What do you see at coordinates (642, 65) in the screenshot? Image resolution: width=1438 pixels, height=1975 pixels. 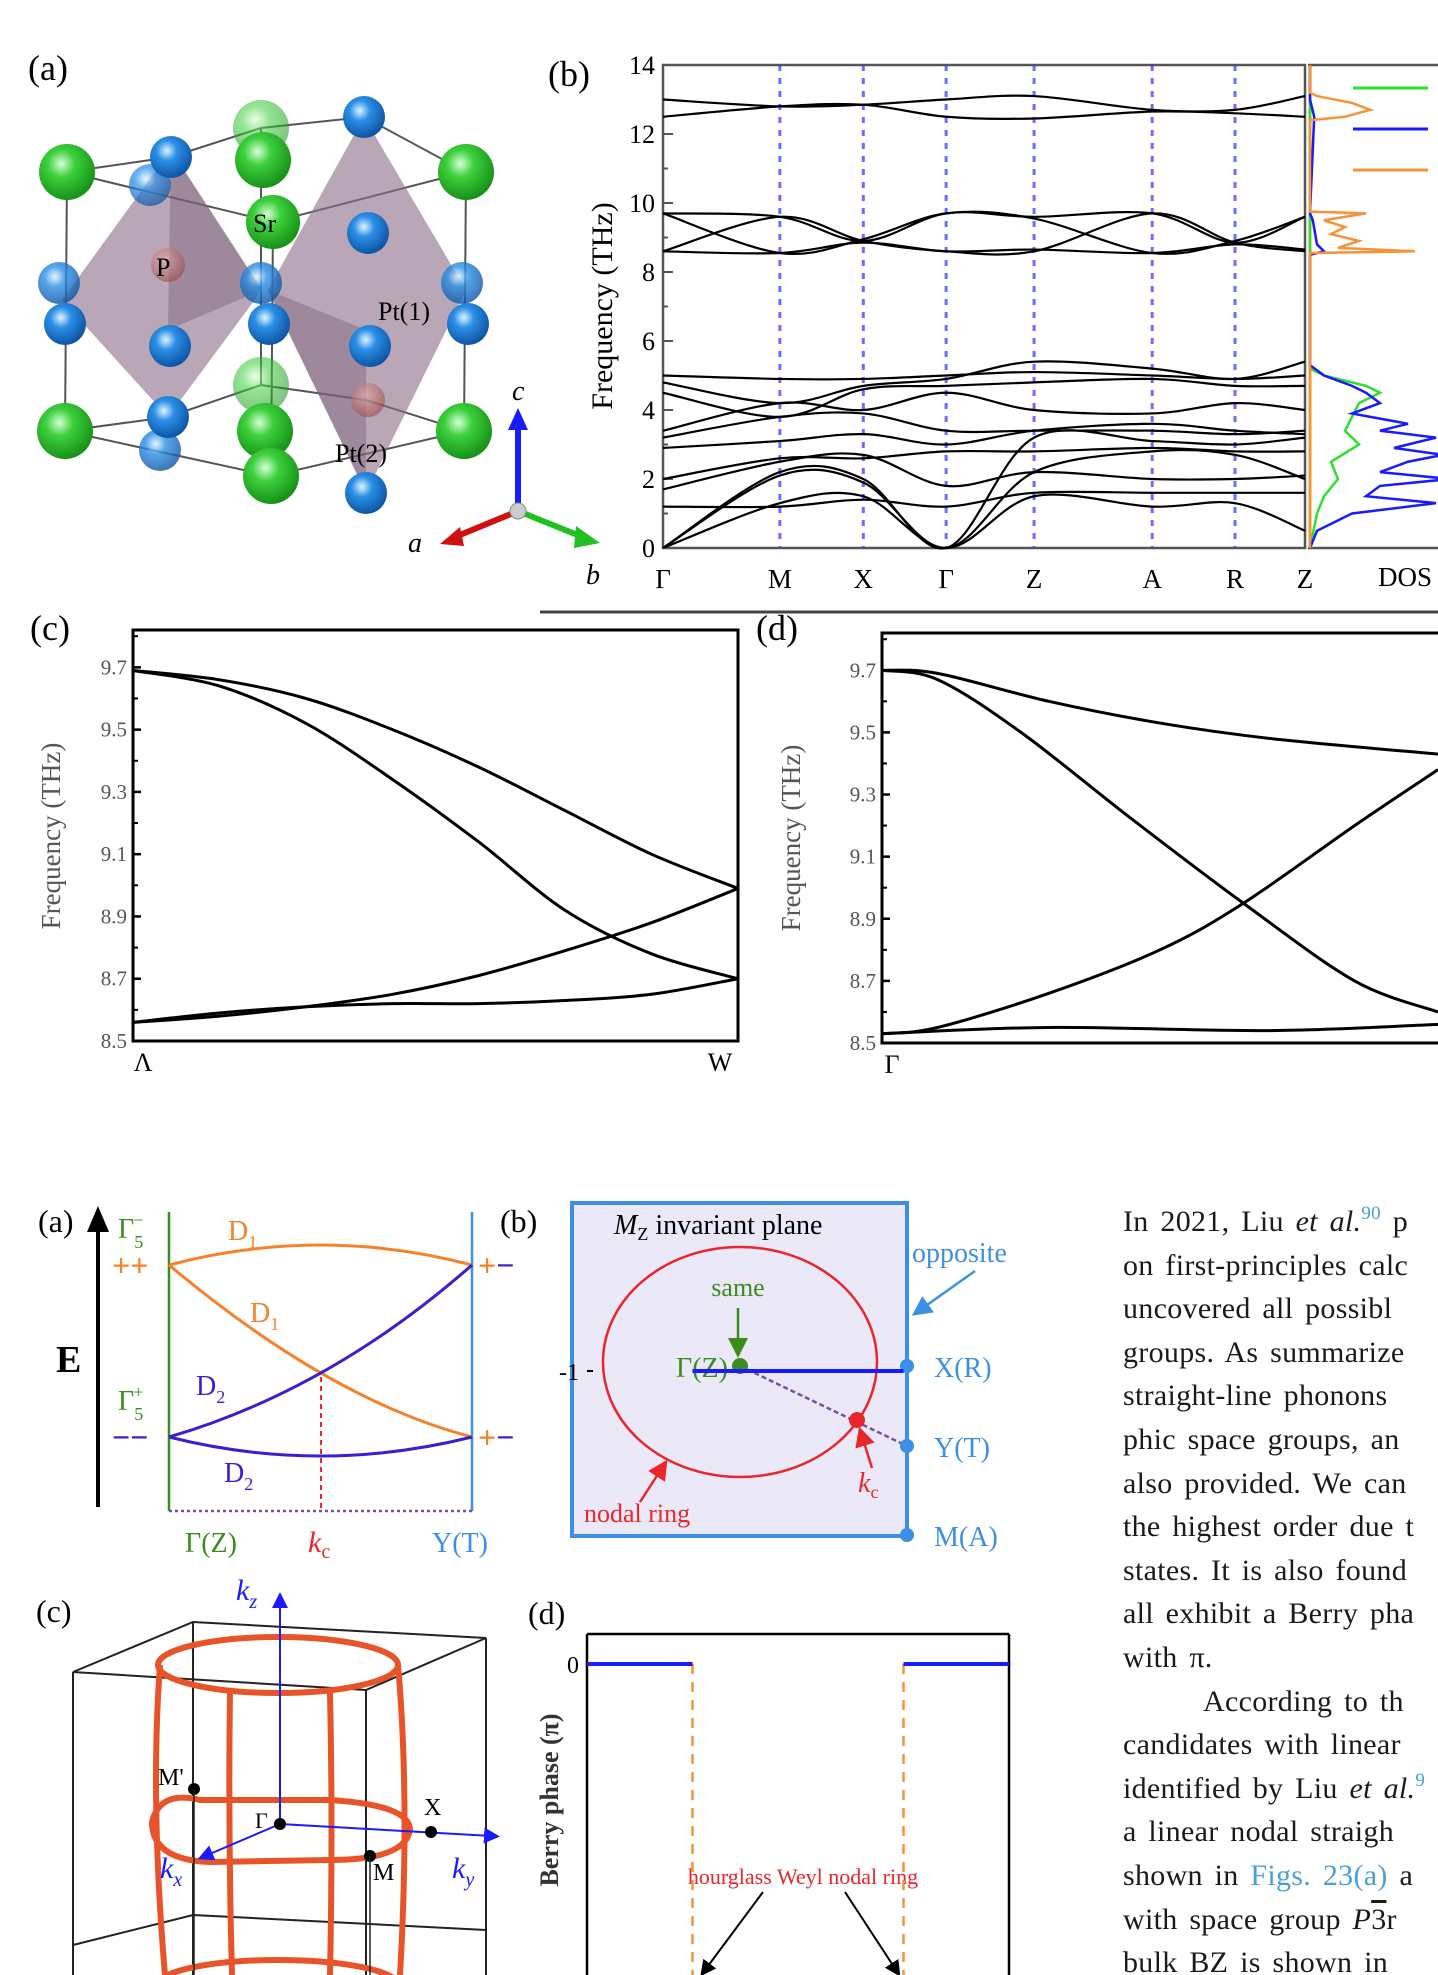 I see `y-tick-label: 14` at bounding box center [642, 65].